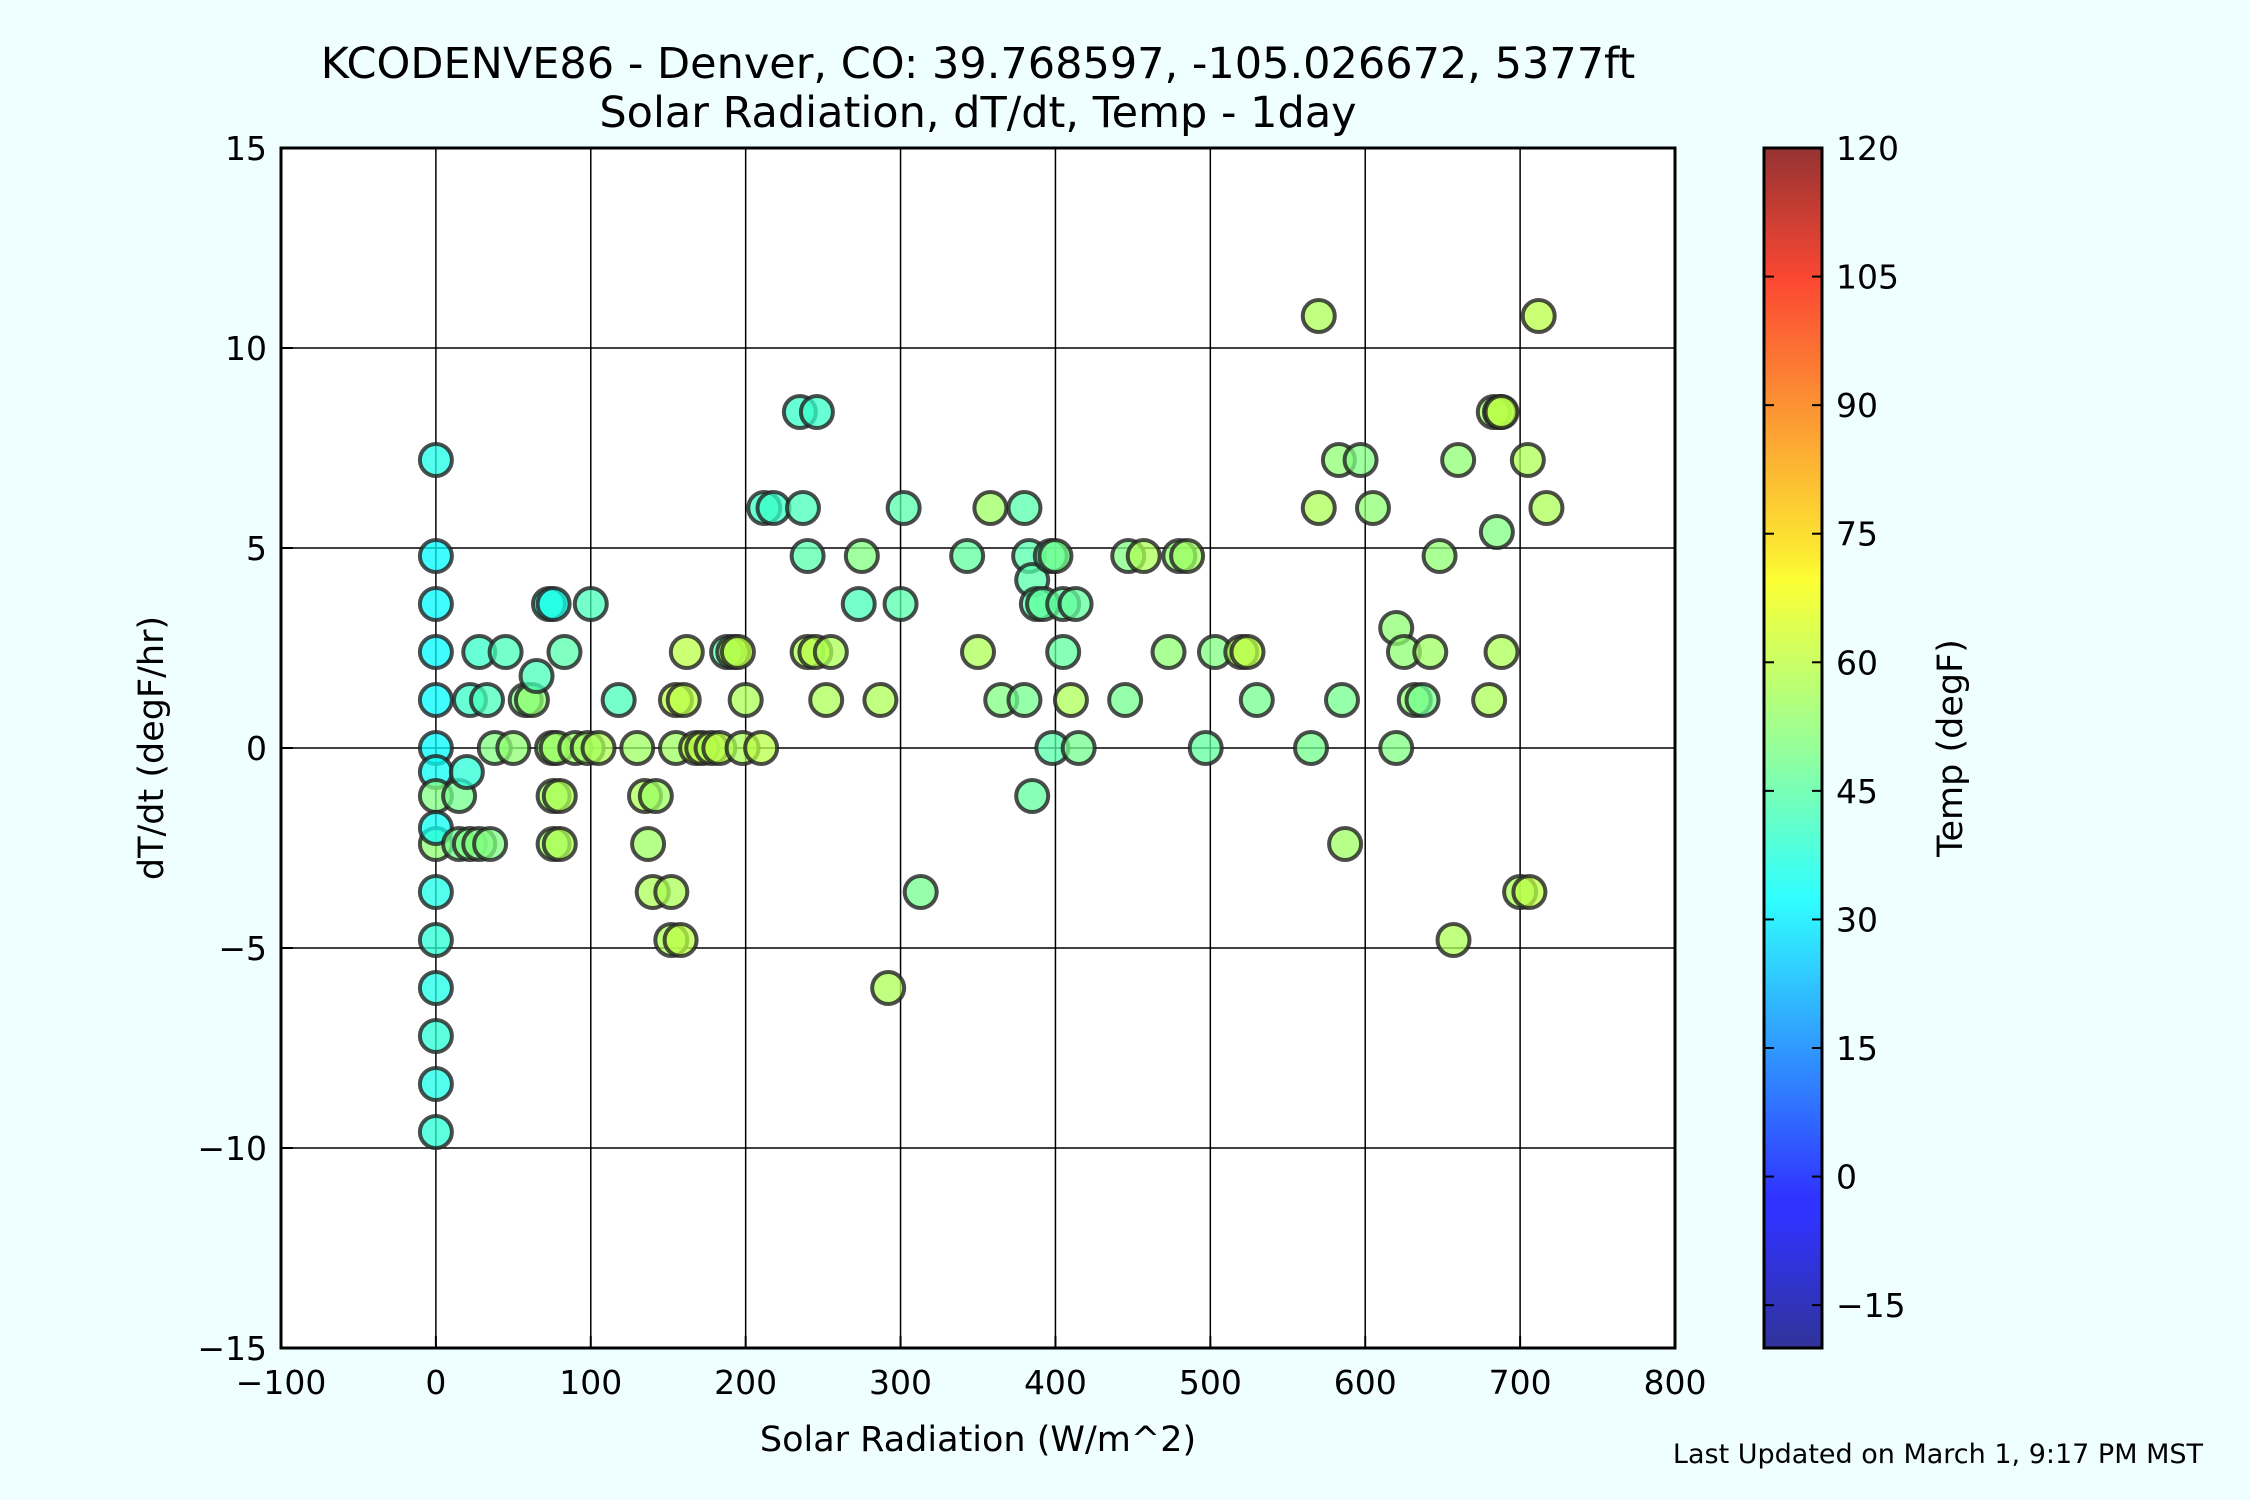 The image size is (2250, 1500). What do you see at coordinates (152, 748) in the screenshot?
I see `y-axis-label: dT/dt (degF/hr)` at bounding box center [152, 748].